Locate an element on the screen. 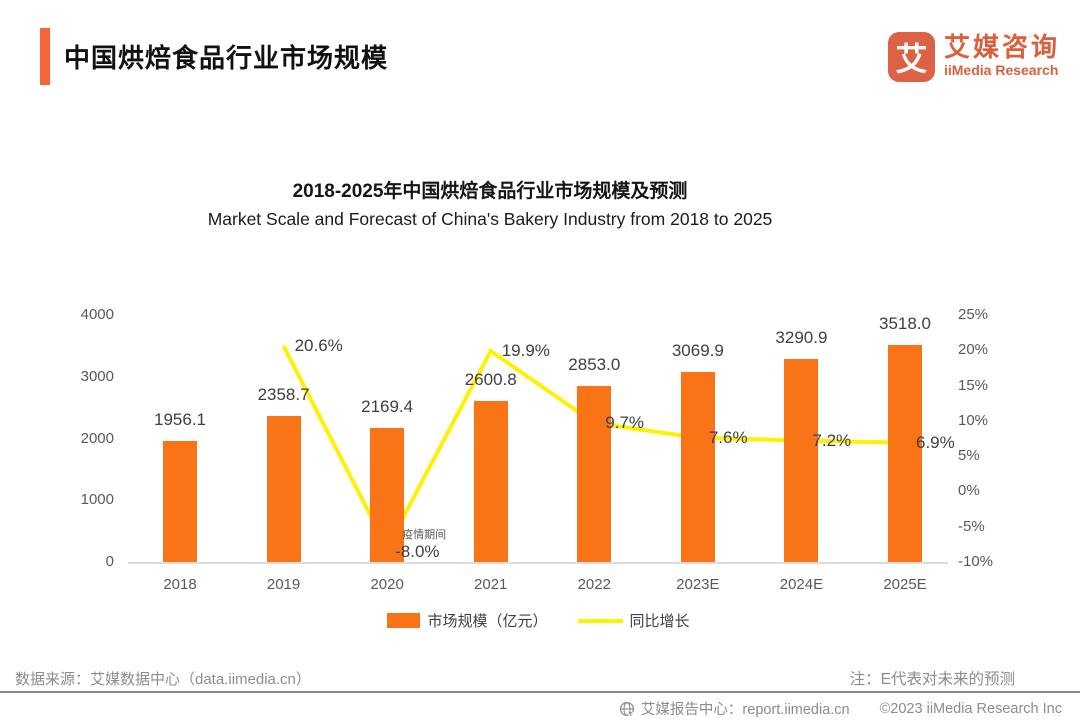 The image size is (1080, 720). bar-value-label: 2600.8 is located at coordinates (490, 380).